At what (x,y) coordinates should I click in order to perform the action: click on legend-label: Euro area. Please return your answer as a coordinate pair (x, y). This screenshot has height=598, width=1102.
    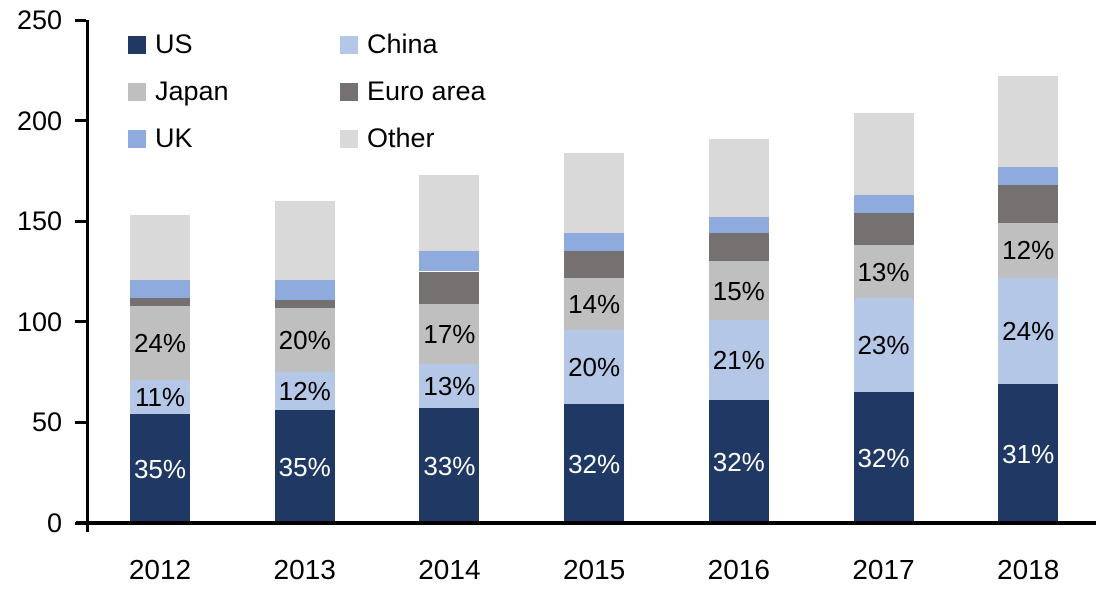
    Looking at the image, I should click on (426, 91).